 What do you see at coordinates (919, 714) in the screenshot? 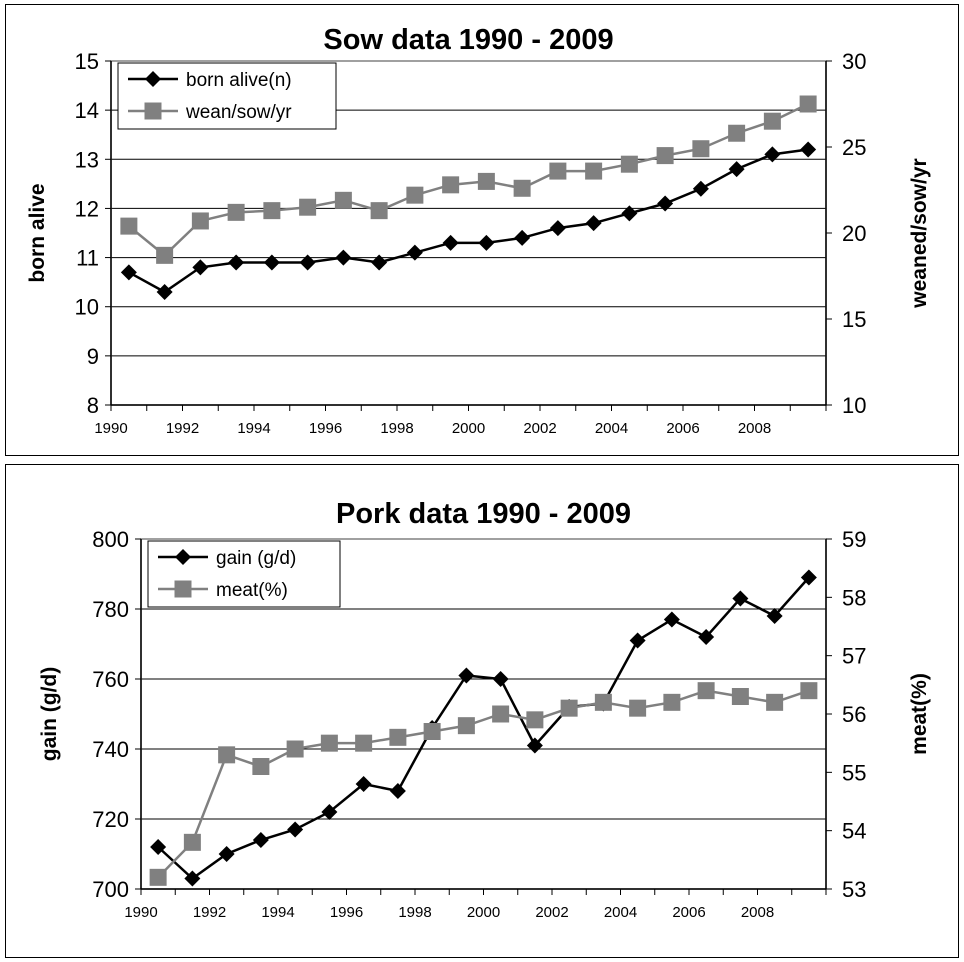
I see `y2-axis-label: meat(%)` at bounding box center [919, 714].